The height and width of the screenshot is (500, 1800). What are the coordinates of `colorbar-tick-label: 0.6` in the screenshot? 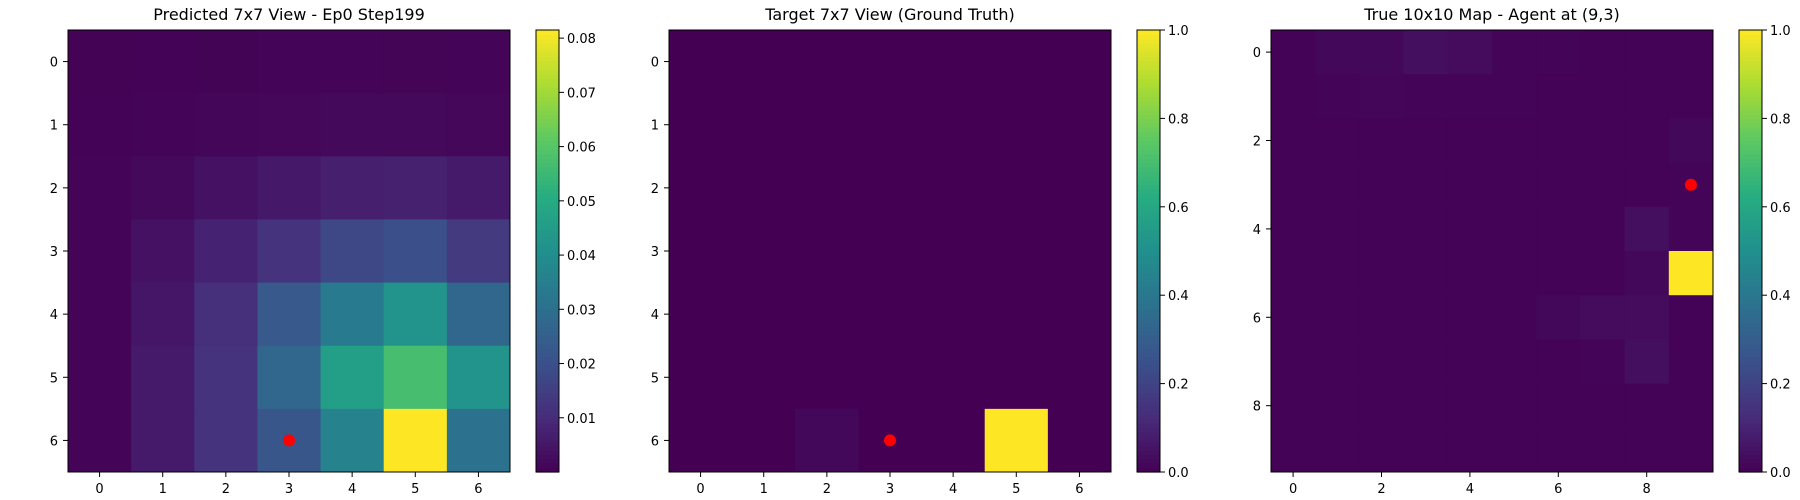 It's located at (1178, 208).